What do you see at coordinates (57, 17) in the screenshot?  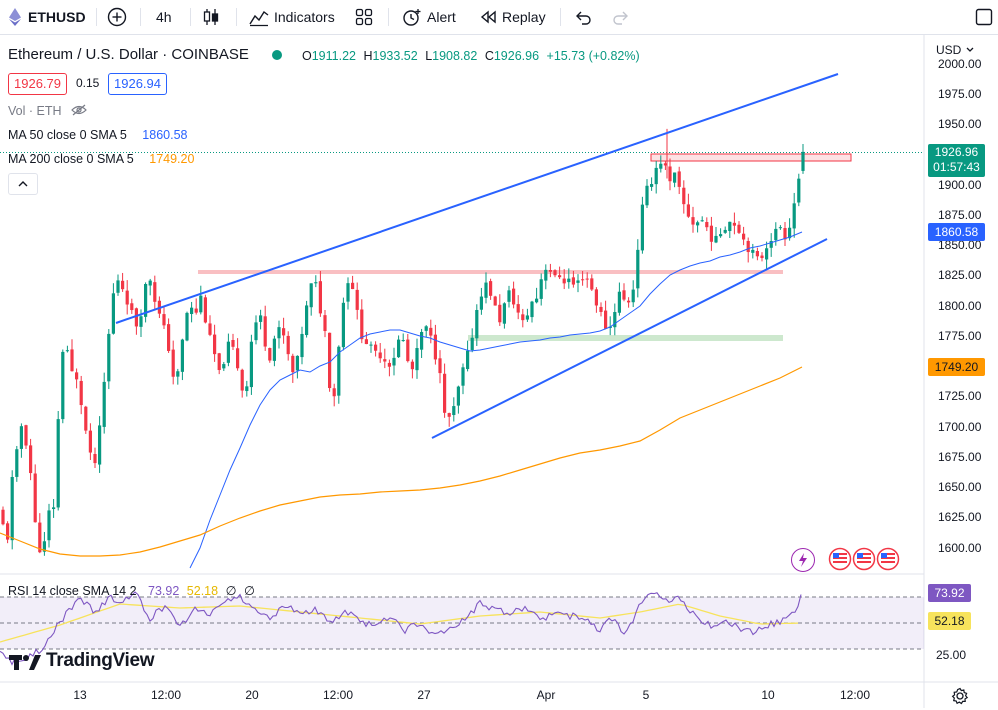 I see `symbol-label: ETHUSD` at bounding box center [57, 17].